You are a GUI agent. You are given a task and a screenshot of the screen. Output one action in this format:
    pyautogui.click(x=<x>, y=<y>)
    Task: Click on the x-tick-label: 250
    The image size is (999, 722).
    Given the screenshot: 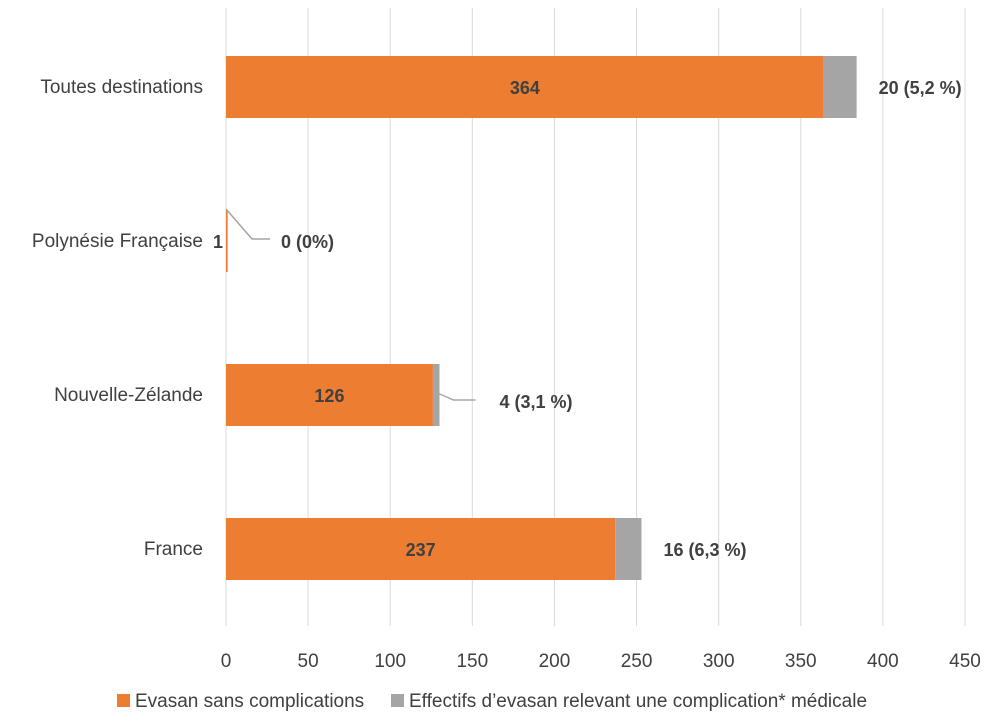 What is the action you would take?
    pyautogui.click(x=637, y=661)
    